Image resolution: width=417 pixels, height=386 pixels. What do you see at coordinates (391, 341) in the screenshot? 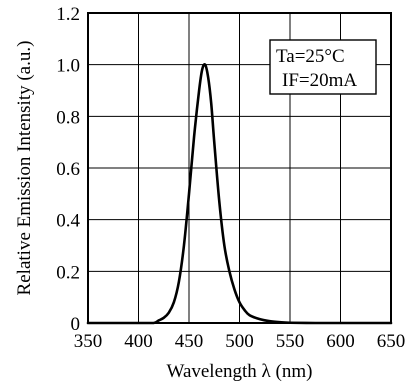
I see `x-tick-label-650: 650` at bounding box center [391, 341].